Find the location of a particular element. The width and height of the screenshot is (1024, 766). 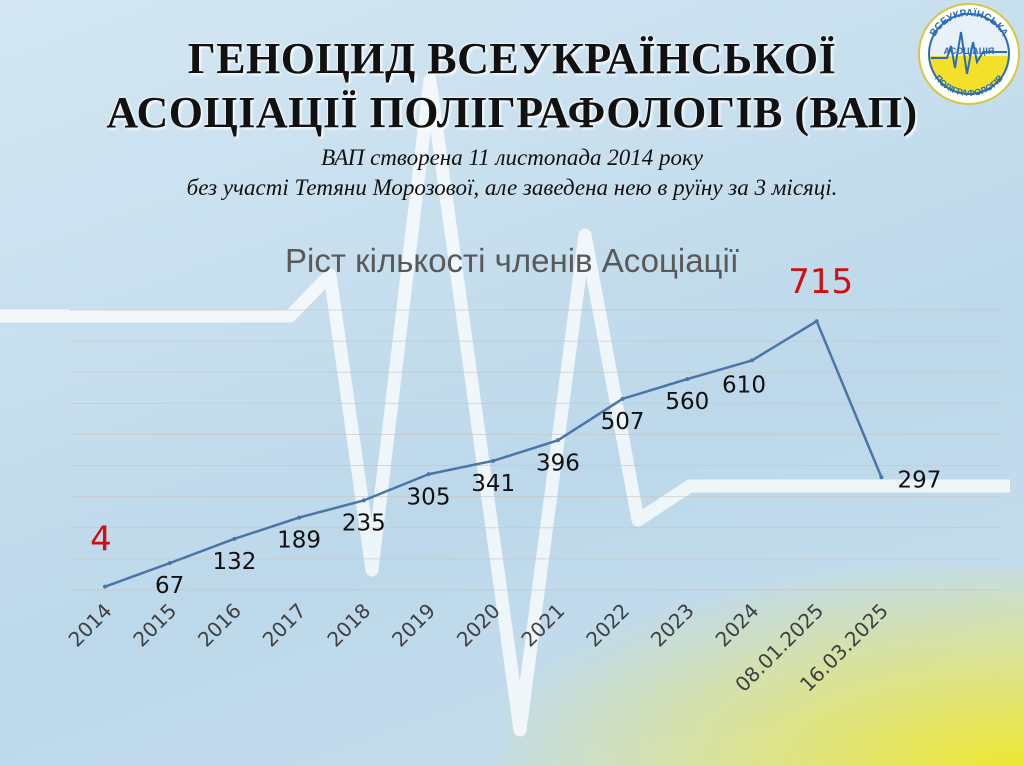

data-label: 132 is located at coordinates (234, 562).